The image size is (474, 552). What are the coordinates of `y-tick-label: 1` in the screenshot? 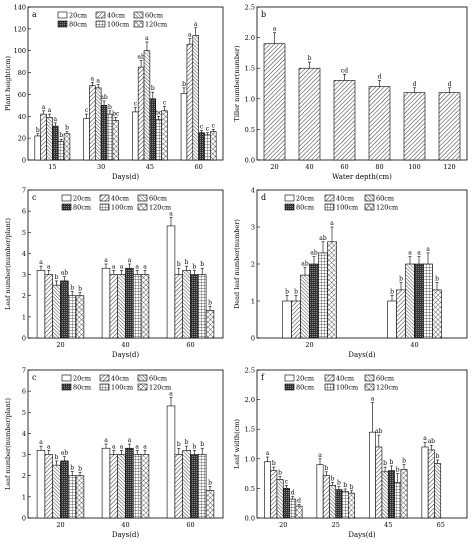 It's located at (24, 317).